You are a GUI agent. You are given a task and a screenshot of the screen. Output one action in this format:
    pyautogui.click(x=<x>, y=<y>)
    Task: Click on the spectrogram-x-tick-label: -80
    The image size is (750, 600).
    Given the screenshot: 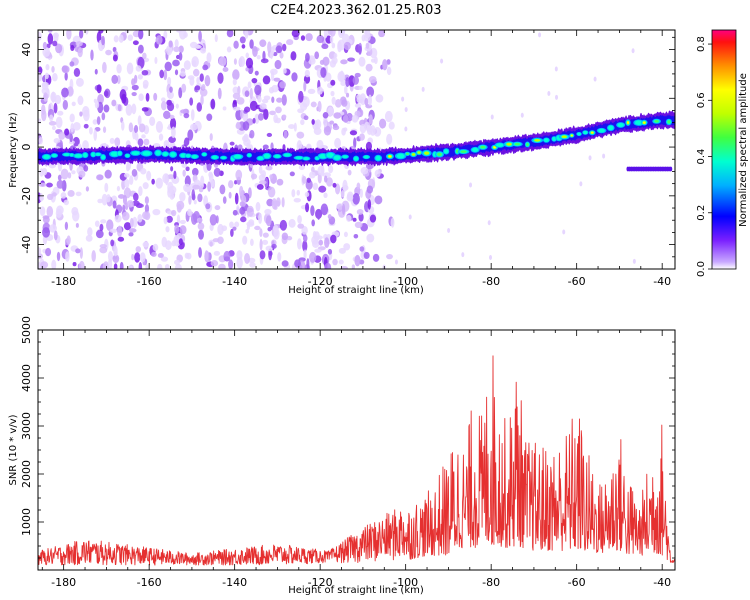 What is the action you would take?
    pyautogui.click(x=491, y=281)
    